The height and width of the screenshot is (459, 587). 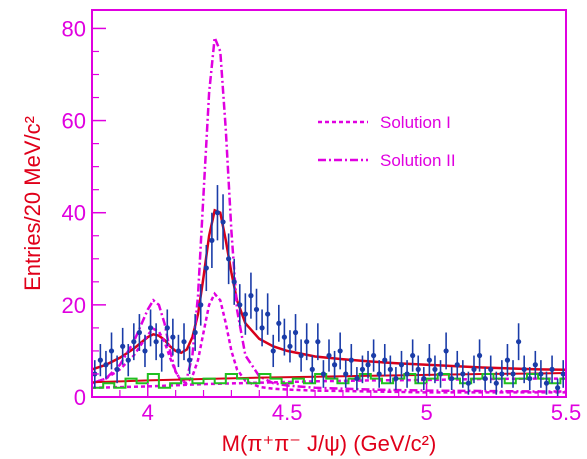 I want to click on x-tick-label: 5, so click(x=426, y=412).